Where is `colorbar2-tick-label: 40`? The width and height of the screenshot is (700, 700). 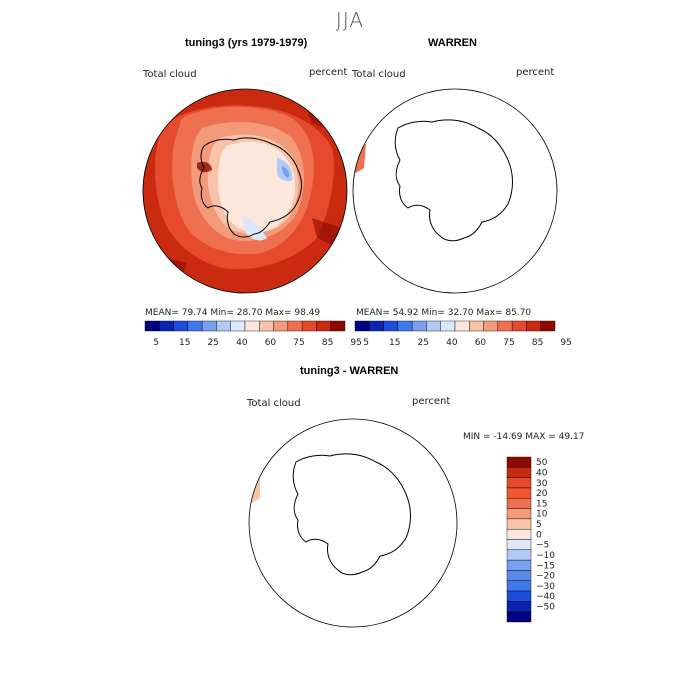 colorbar2-tick-label: 40 is located at coordinates (452, 343).